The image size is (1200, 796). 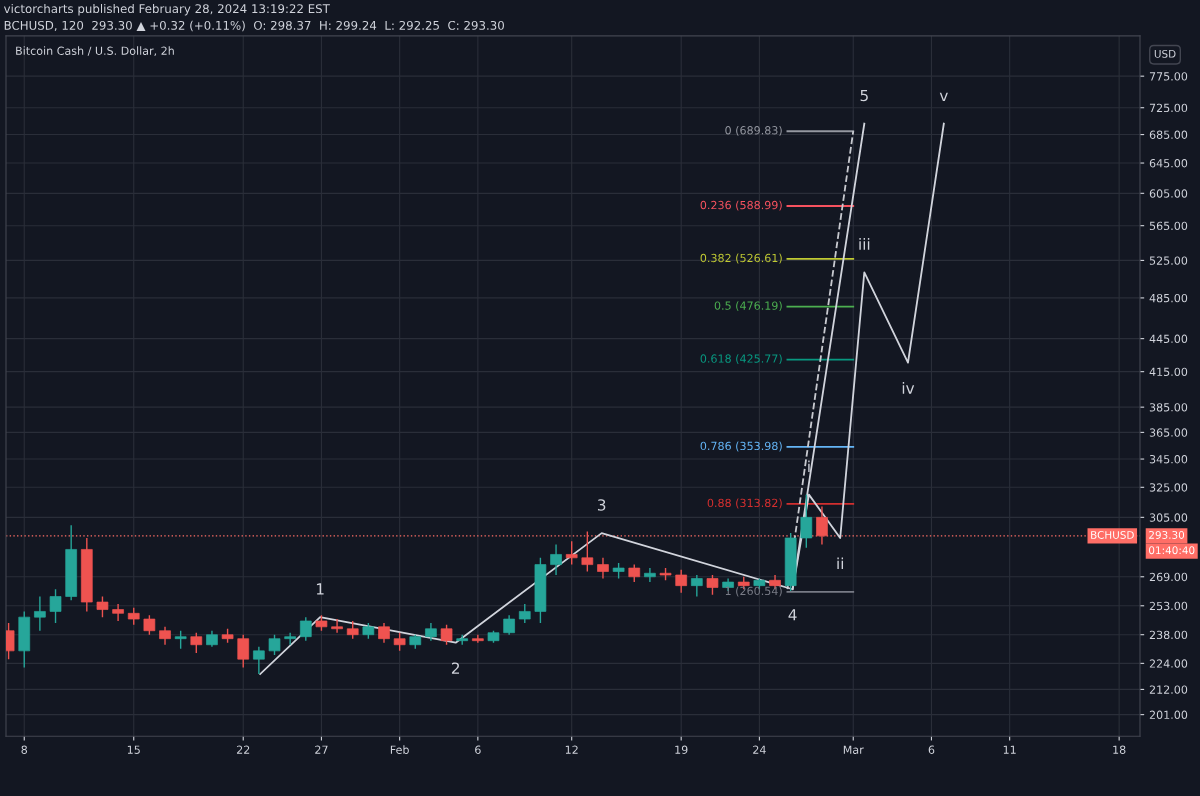 What do you see at coordinates (809, 466) in the screenshot?
I see `annotation: i` at bounding box center [809, 466].